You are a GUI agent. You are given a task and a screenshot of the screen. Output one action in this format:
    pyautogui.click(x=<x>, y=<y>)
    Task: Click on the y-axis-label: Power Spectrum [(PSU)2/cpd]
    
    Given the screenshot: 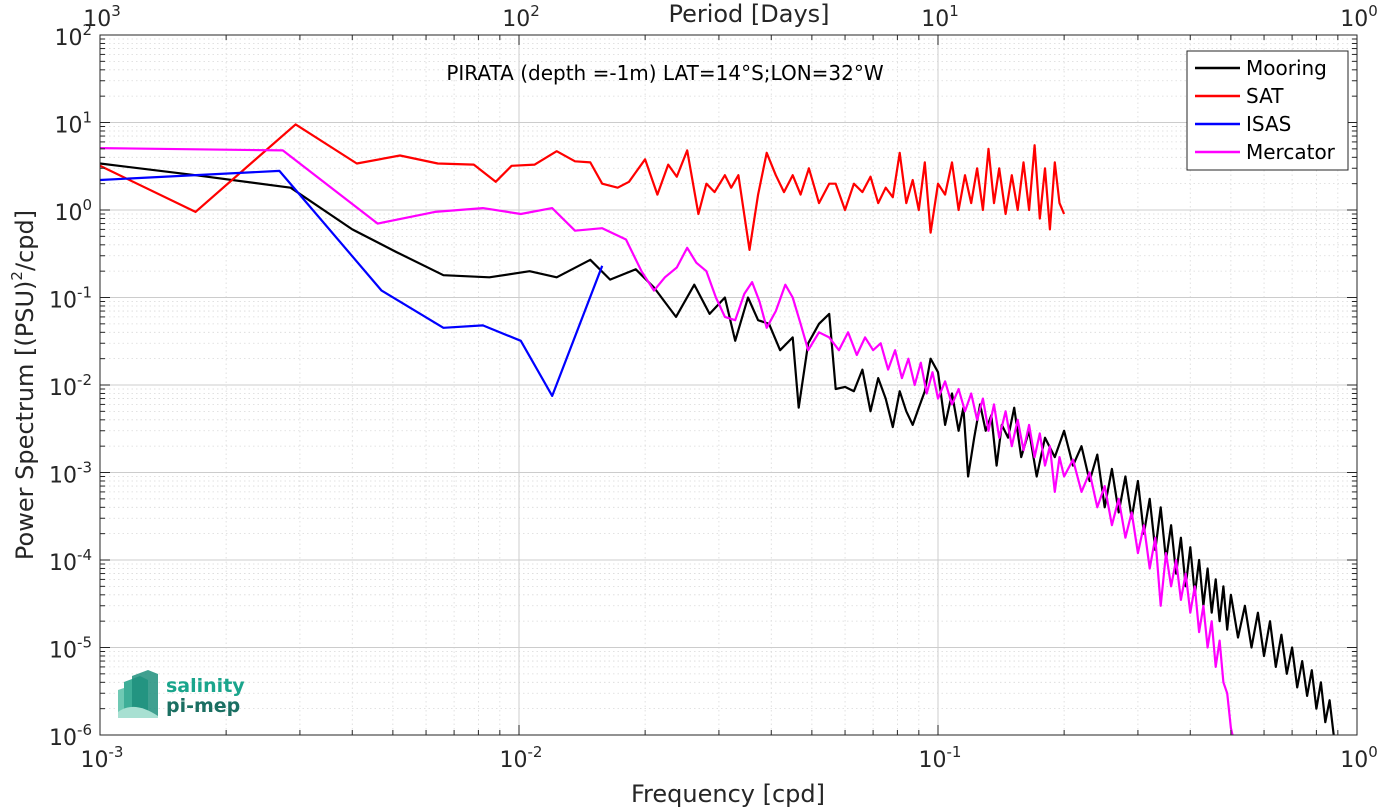 What is the action you would take?
    pyautogui.click(x=23, y=385)
    